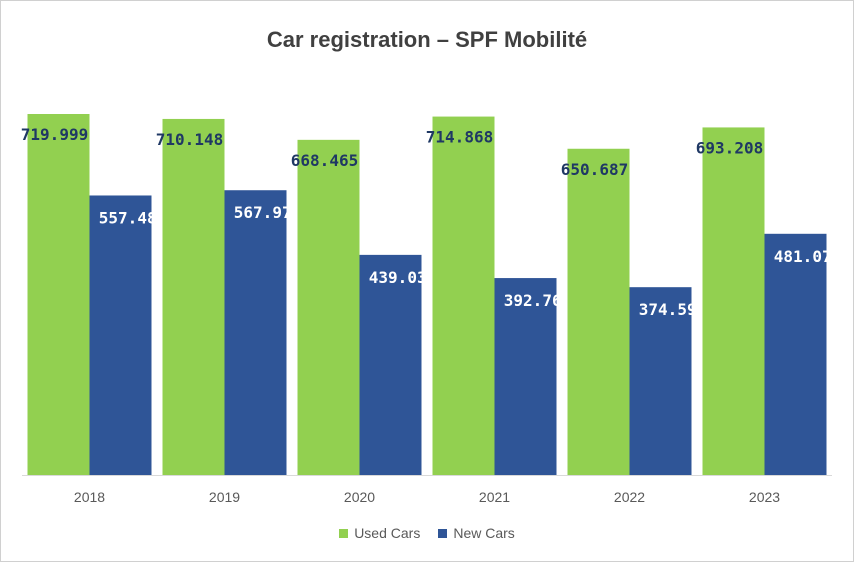 This screenshot has height=562, width=854. Describe the element at coordinates (54, 134) in the screenshot. I see `data-label-used-cars-2018: 719.999` at that location.